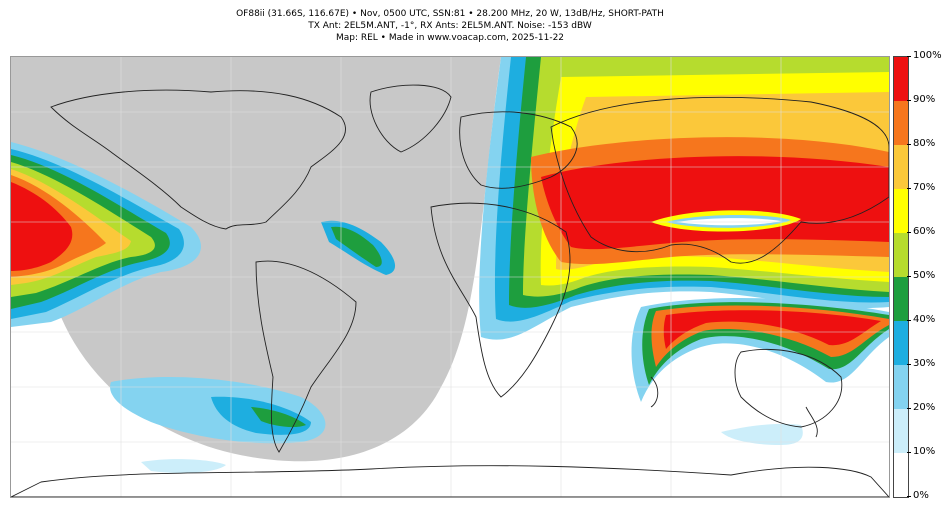 Image resolution: width=950 pixels, height=511 pixels. What do you see at coordinates (924, 143) in the screenshot?
I see `colorbar-tick-label: 80%` at bounding box center [924, 143].